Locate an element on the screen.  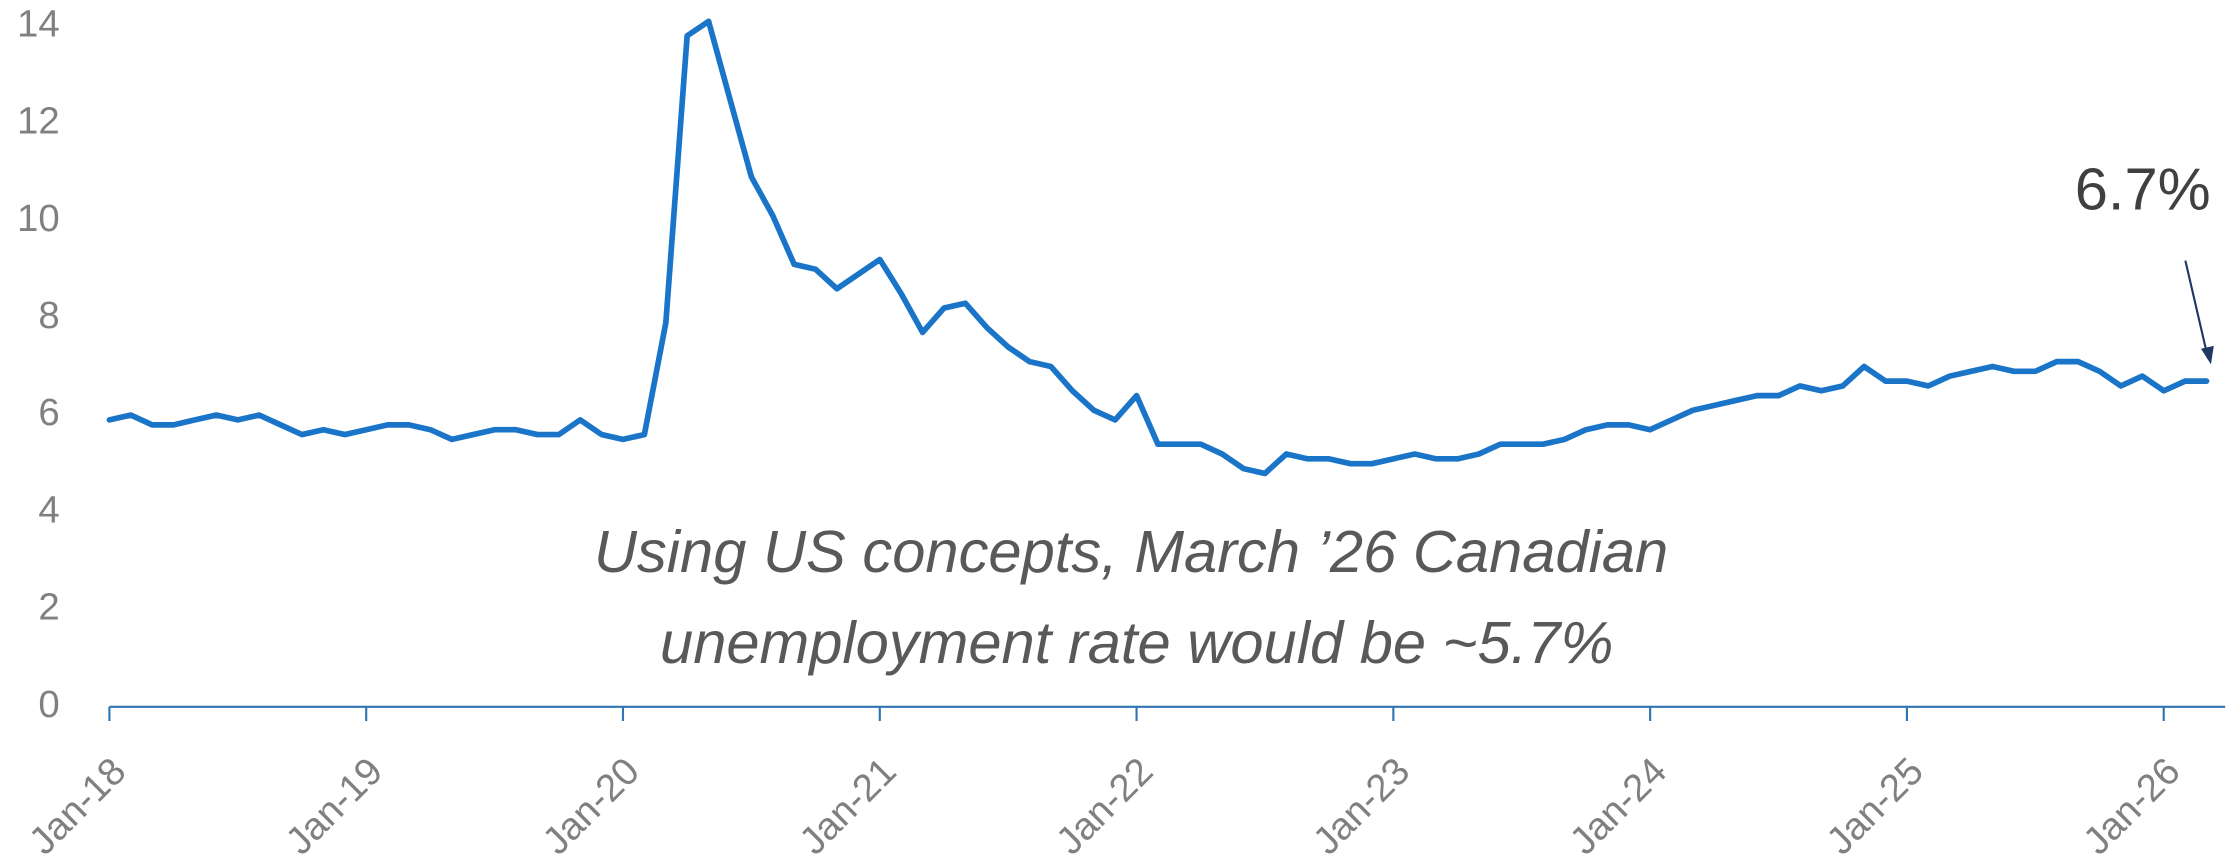
note-line: Using US concepts, March ’26 Canadian is located at coordinates (1131, 551).